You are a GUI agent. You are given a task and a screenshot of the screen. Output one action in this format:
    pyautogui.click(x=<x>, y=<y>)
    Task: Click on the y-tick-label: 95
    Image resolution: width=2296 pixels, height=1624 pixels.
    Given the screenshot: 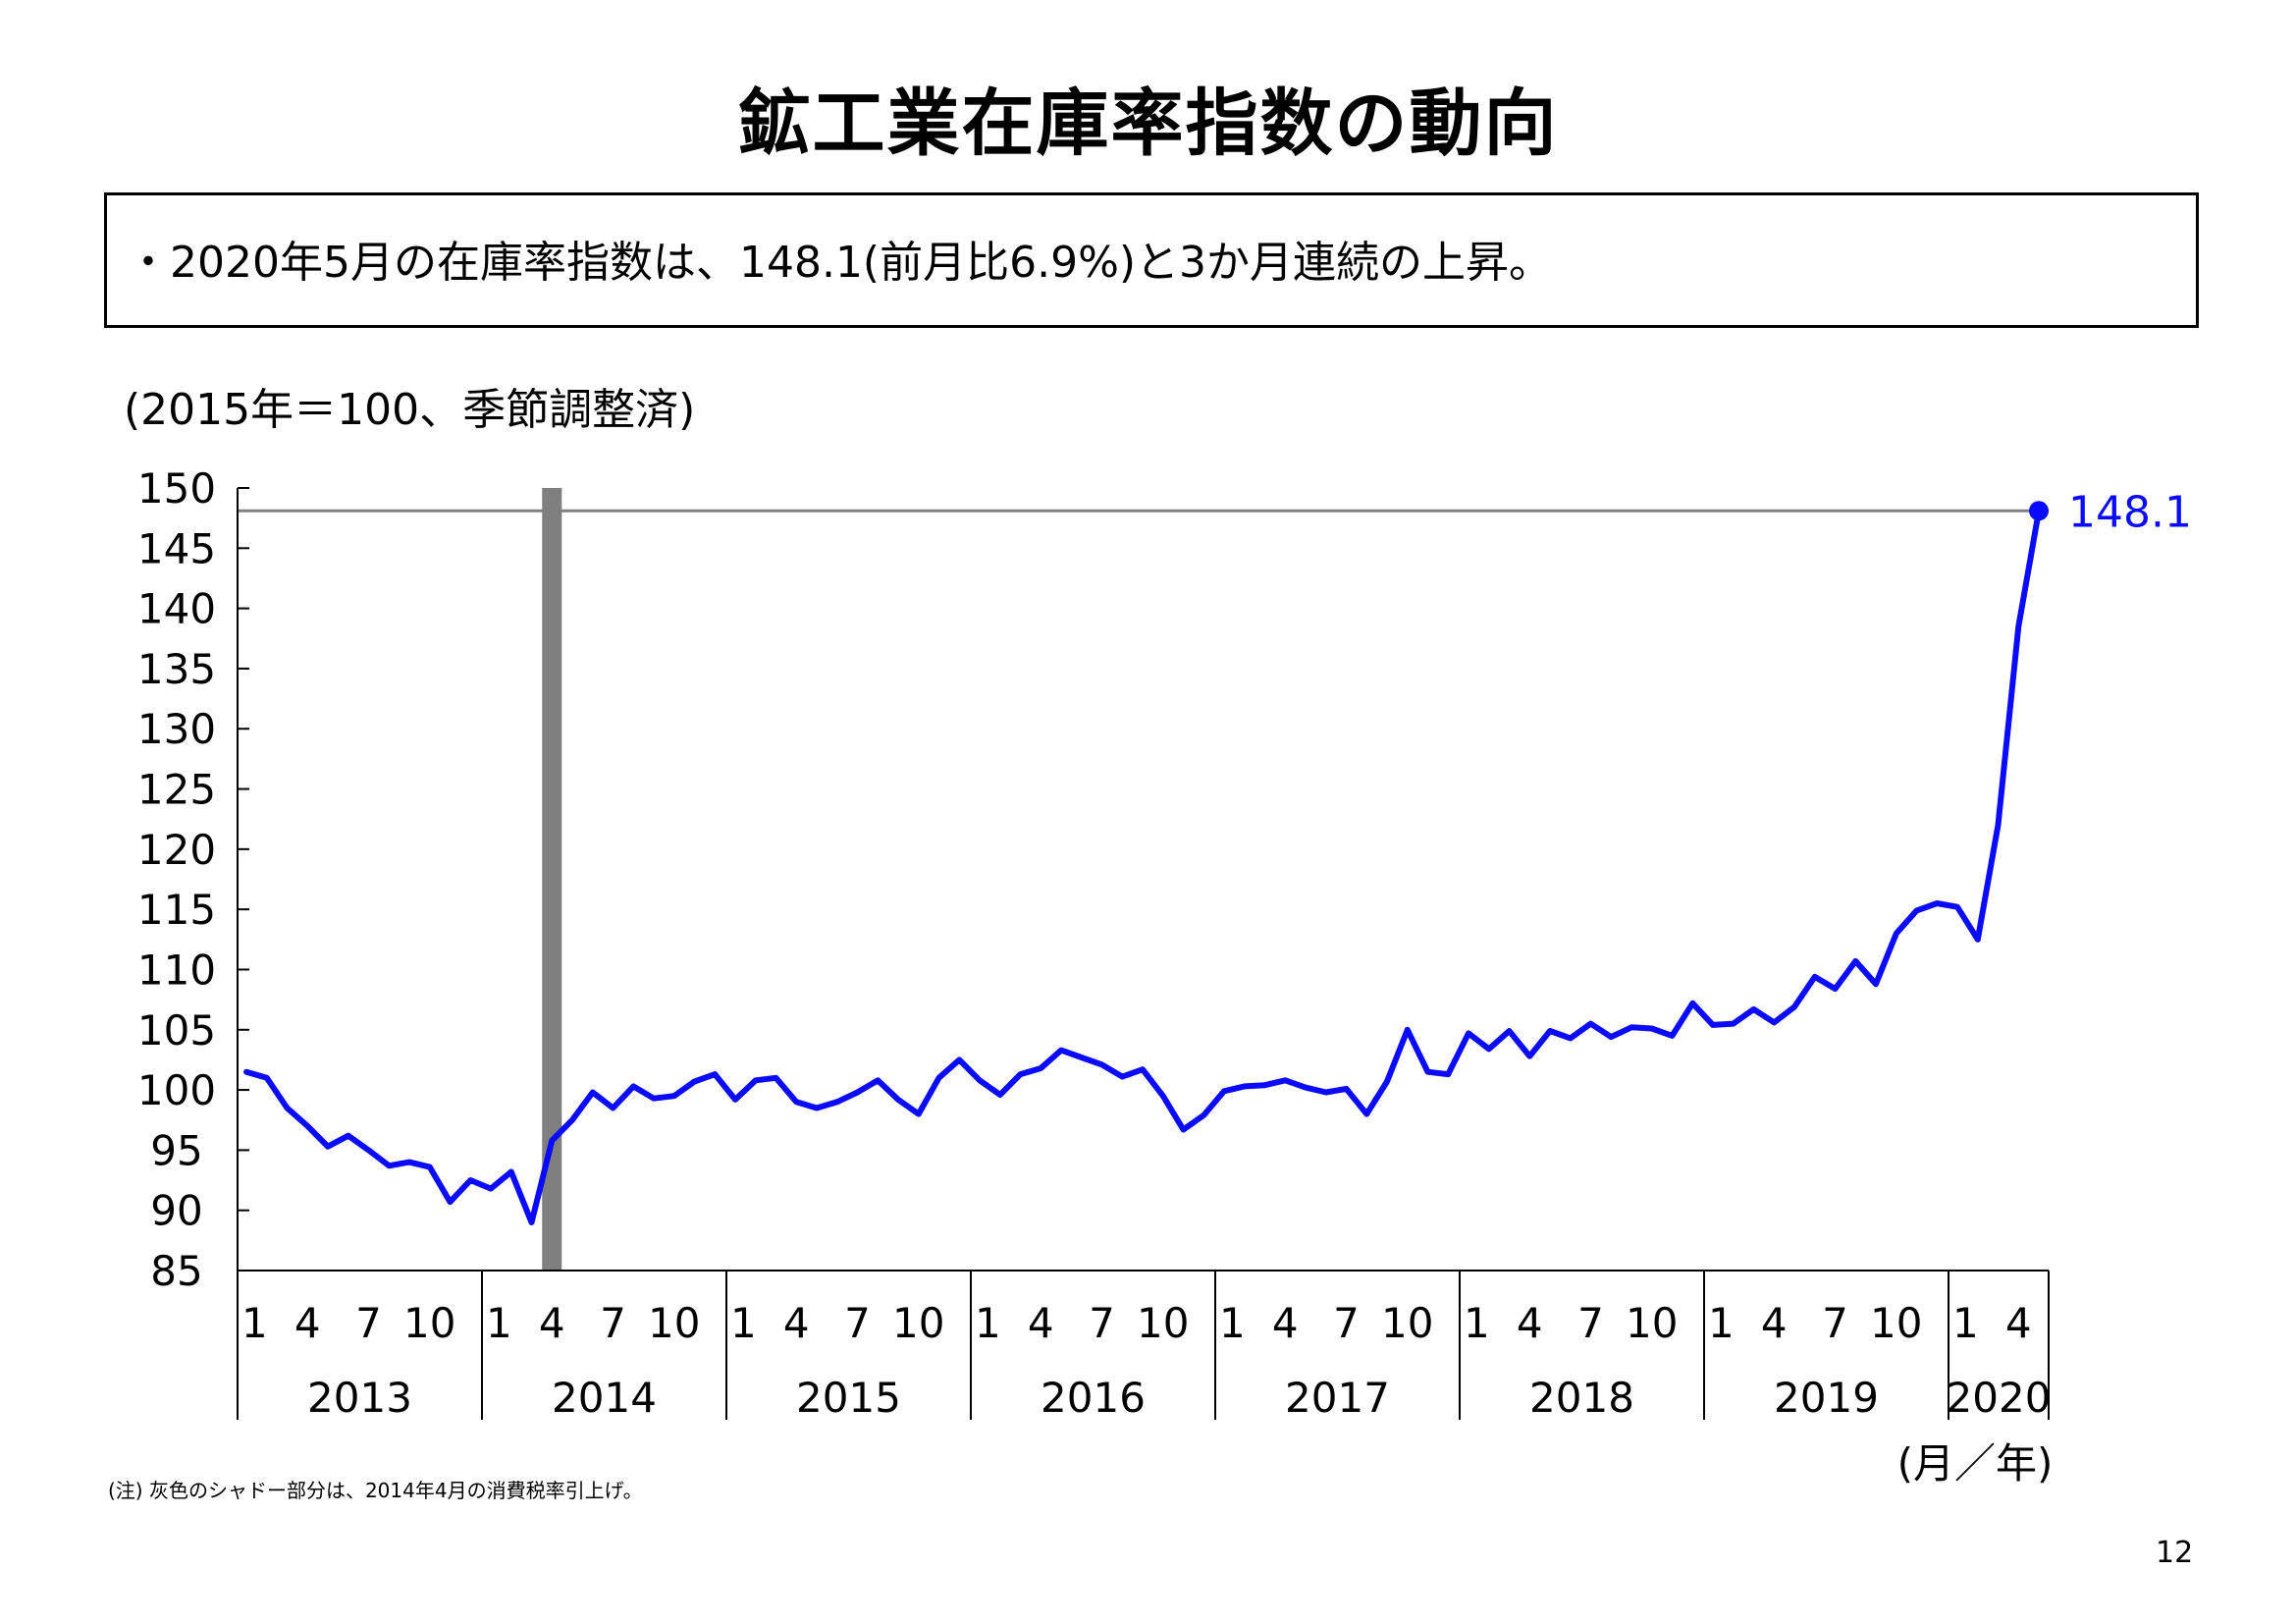 What is the action you would take?
    pyautogui.click(x=176, y=1150)
    